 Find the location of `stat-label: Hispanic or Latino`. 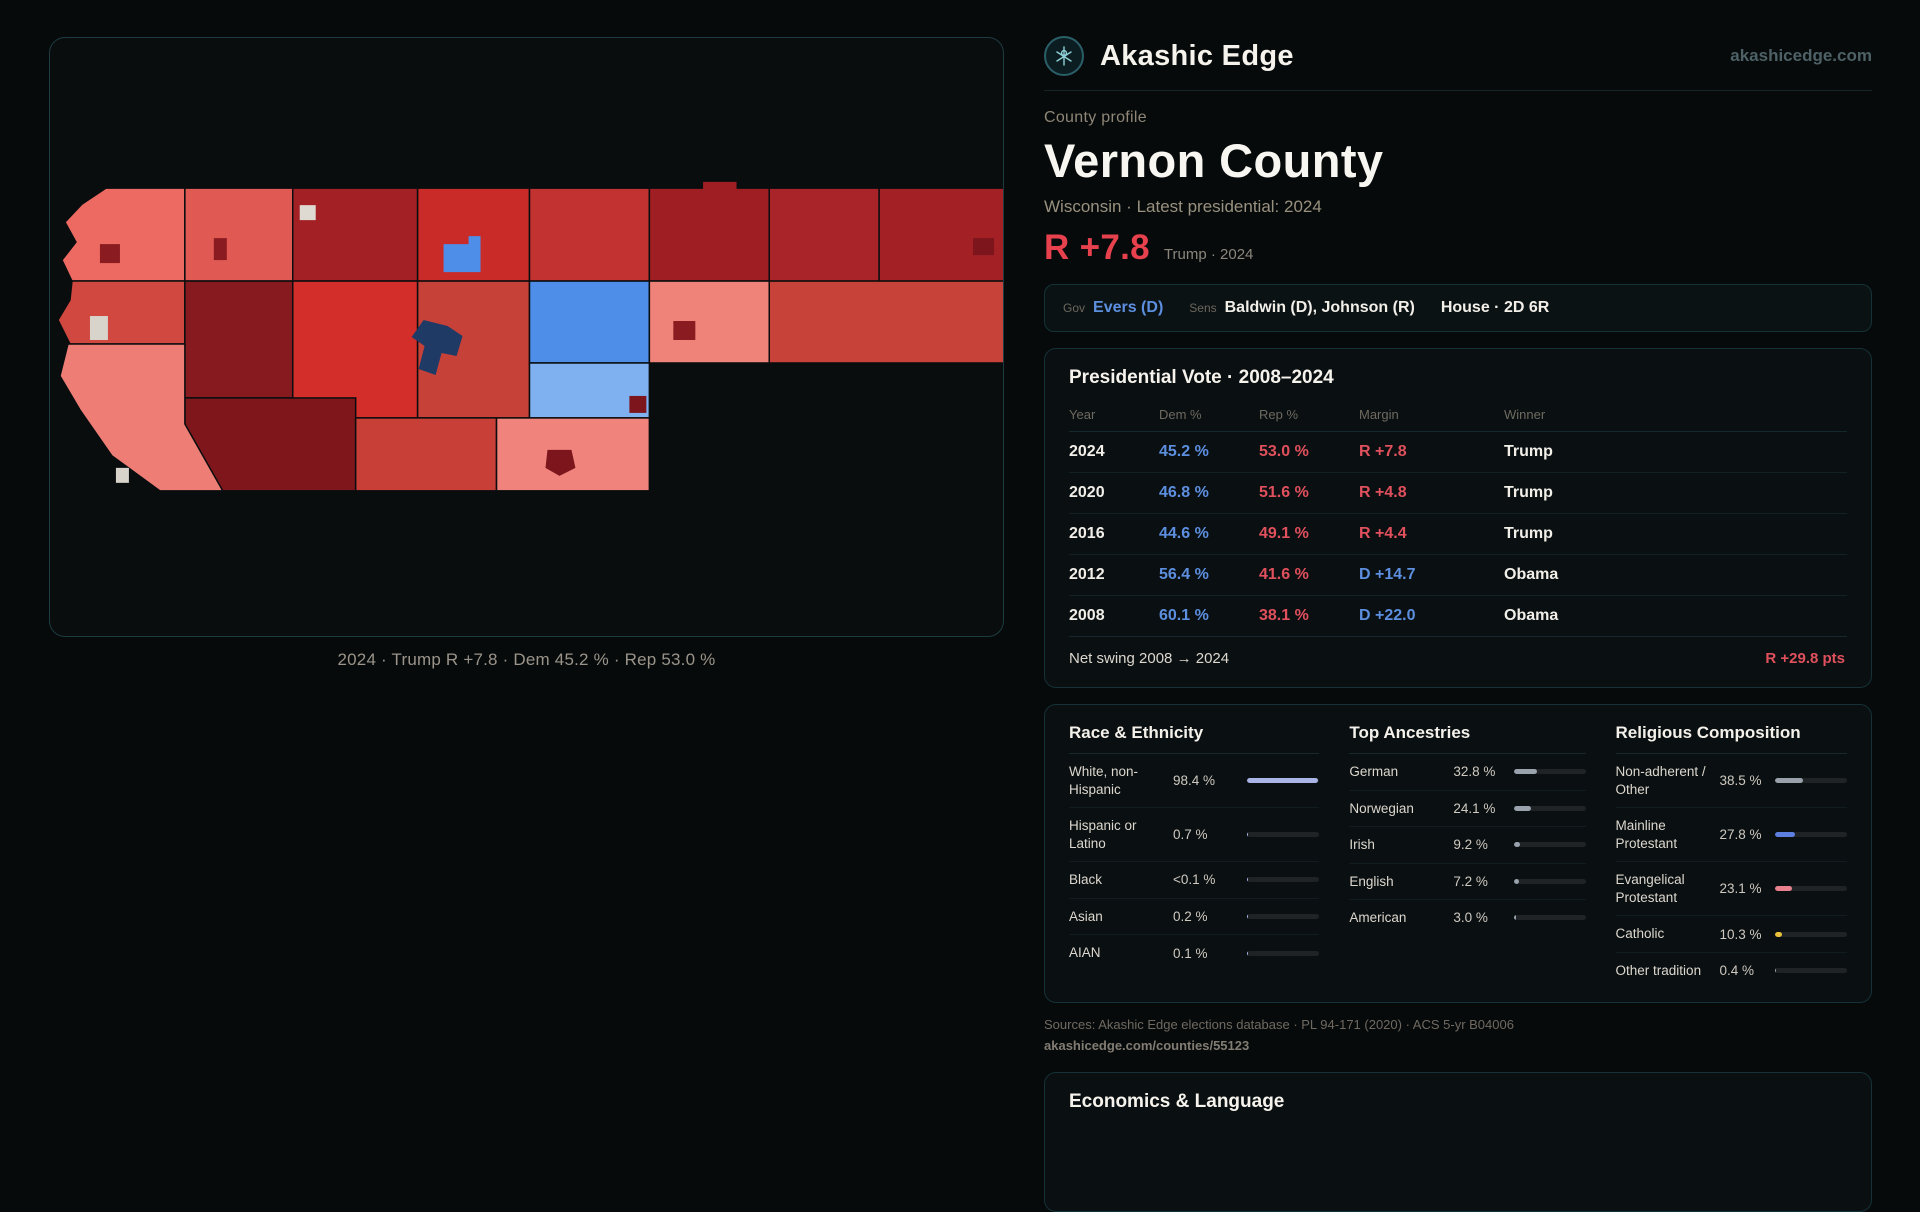

stat-label: Hispanic or Latino is located at coordinates (1103, 834).